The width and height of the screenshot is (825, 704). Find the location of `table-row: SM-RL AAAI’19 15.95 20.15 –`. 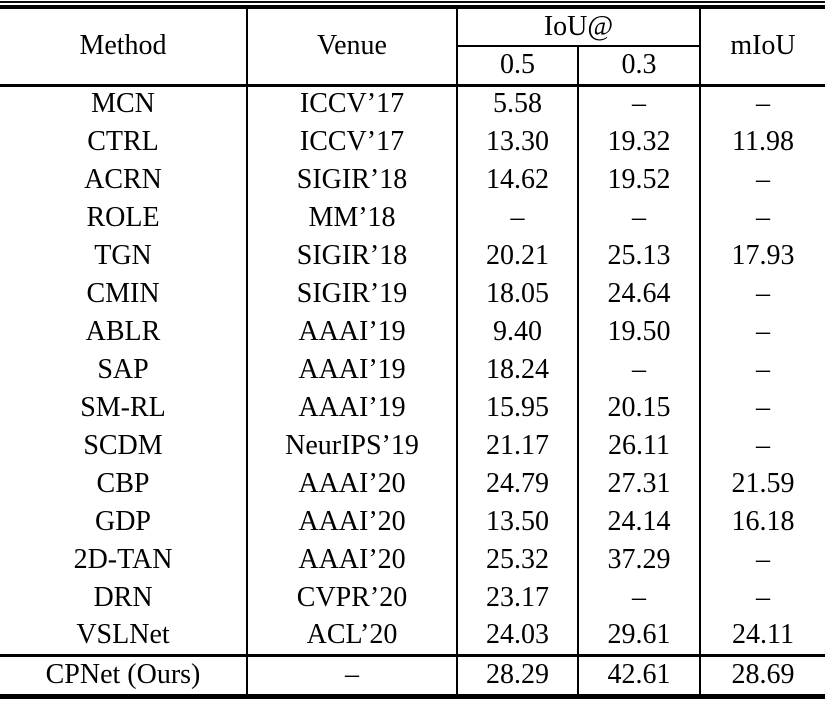

table-row: SM-RL AAAI’19 15.95 20.15 – is located at coordinates (412, 408).